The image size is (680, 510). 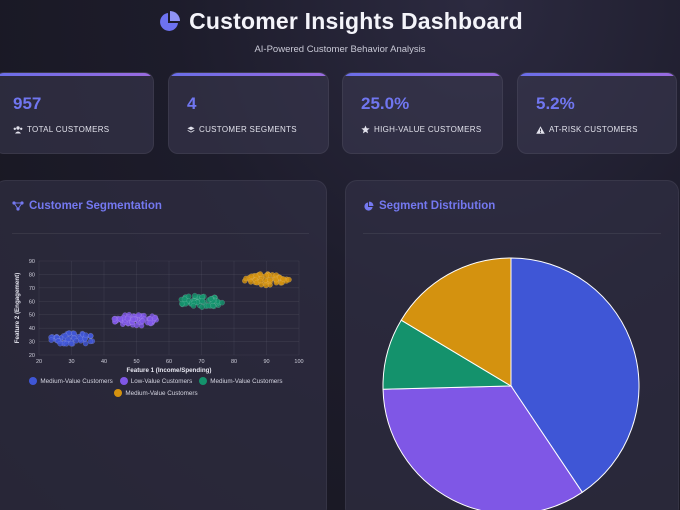 I want to click on panel-title: Customer Segmentation, so click(x=95, y=206).